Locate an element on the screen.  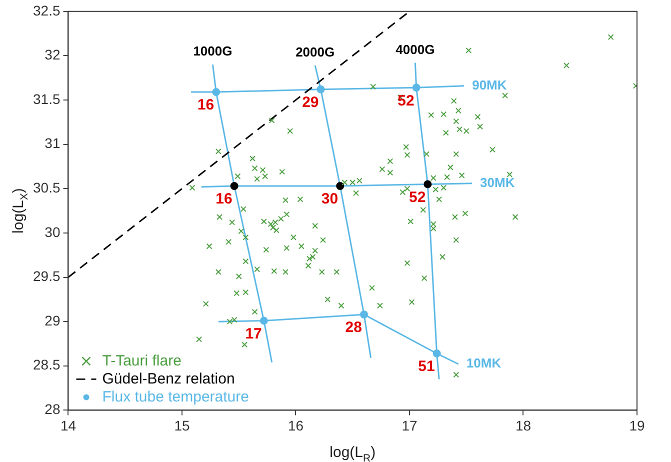
y-tick-label: 31 is located at coordinates (52, 143).